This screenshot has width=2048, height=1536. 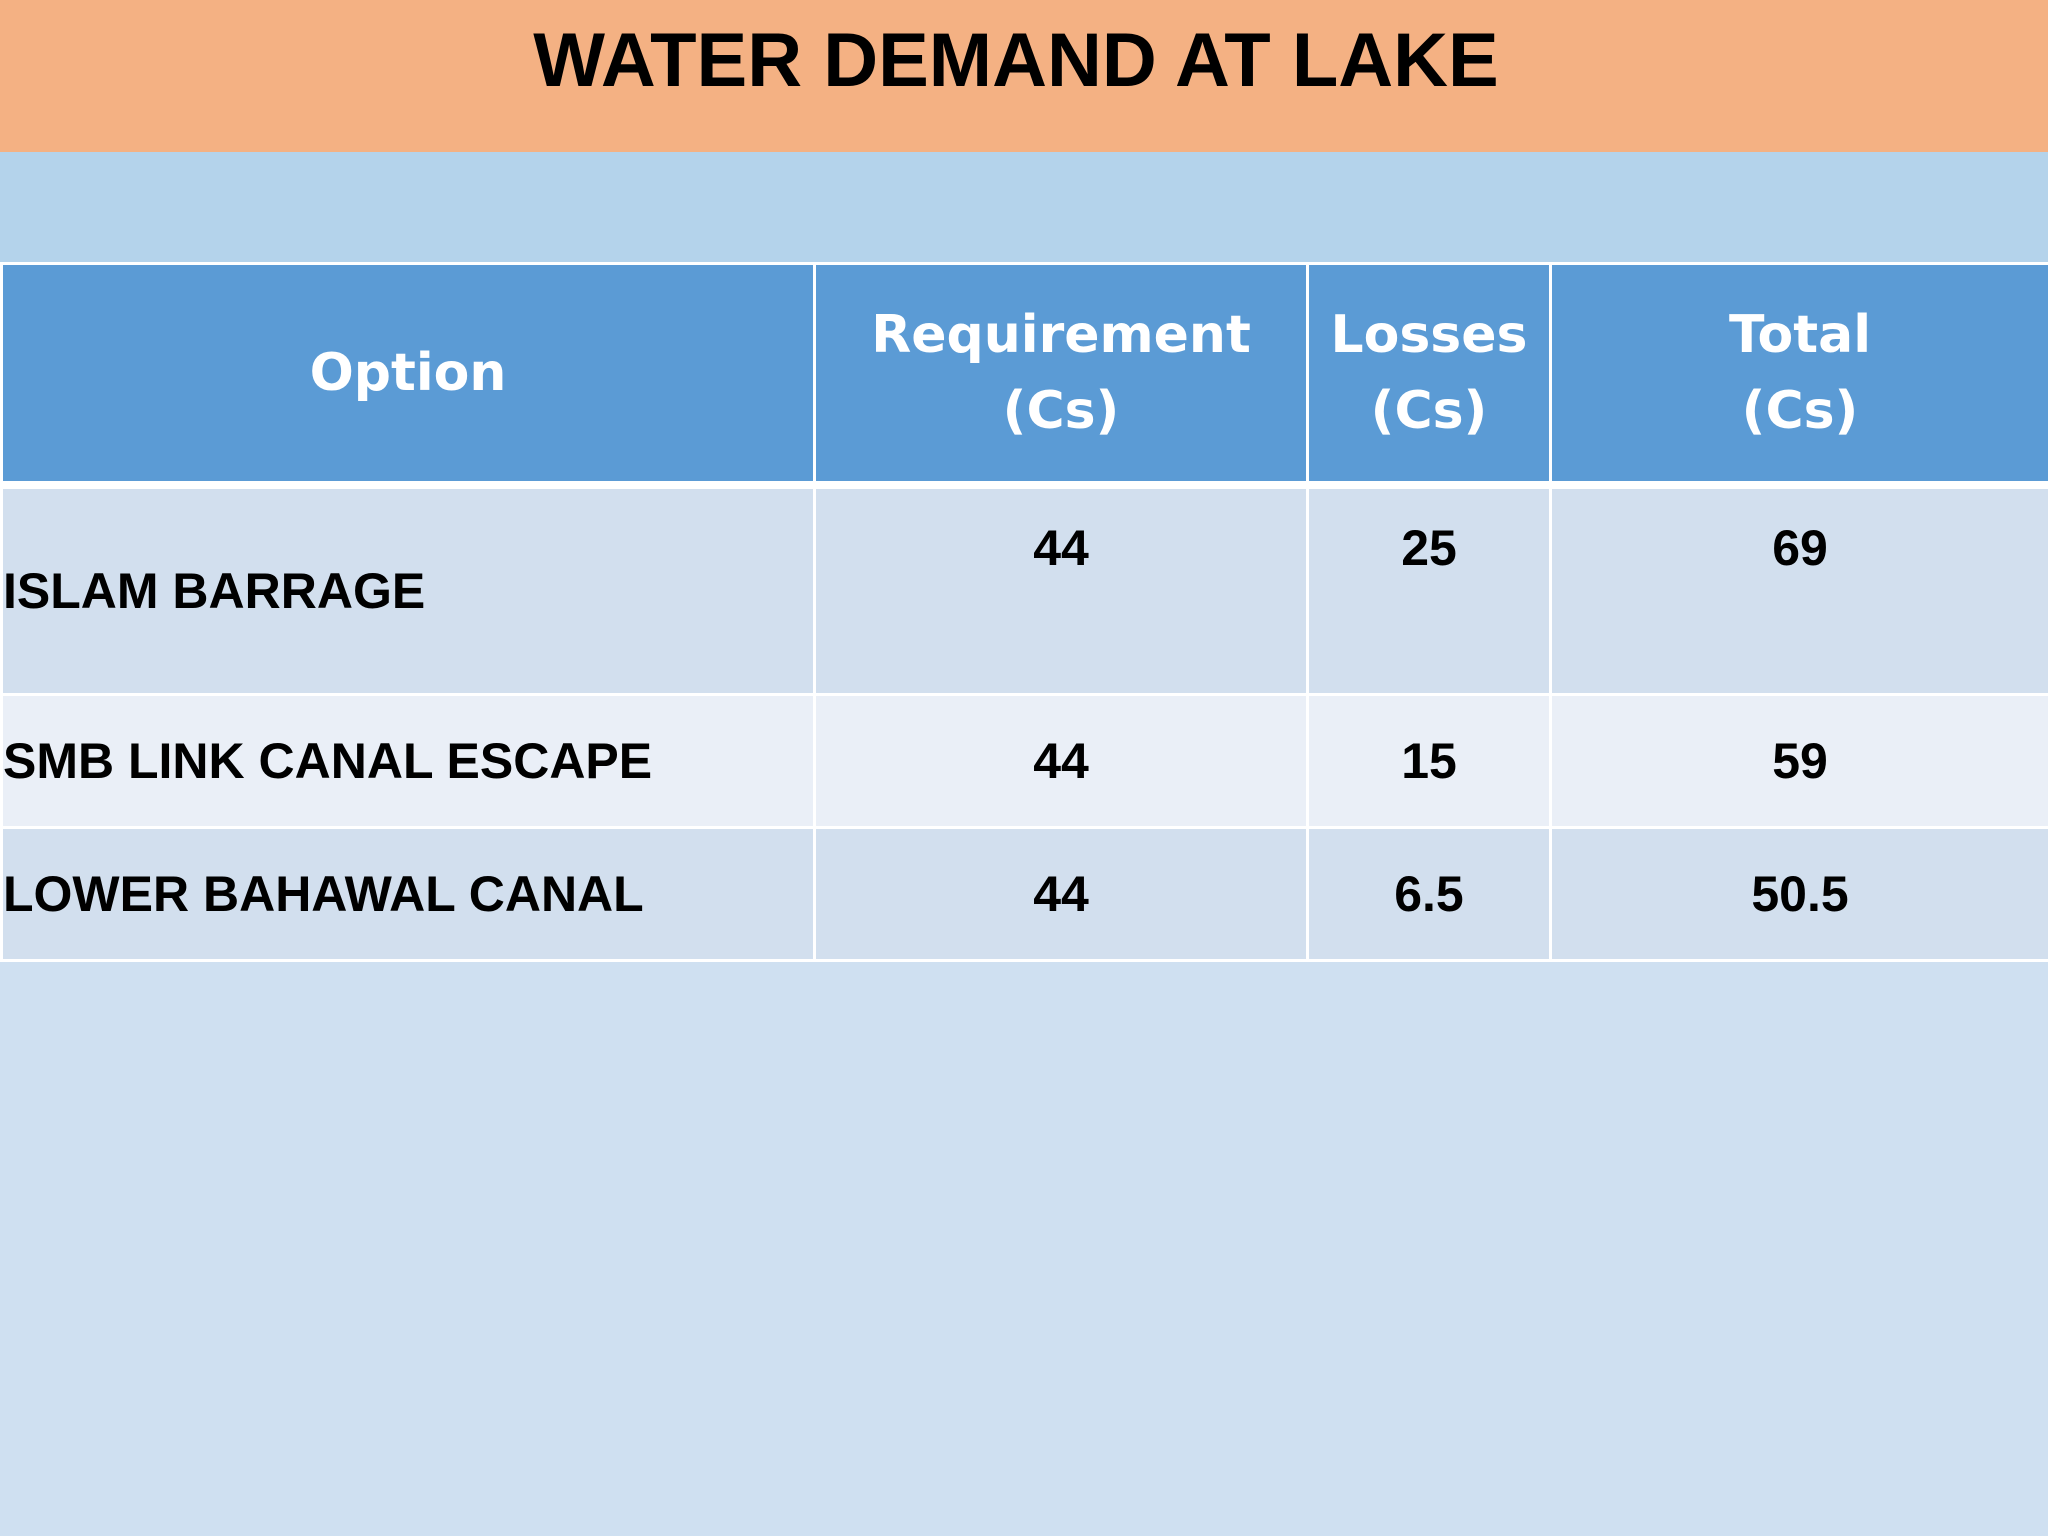 What do you see at coordinates (408, 589) in the screenshot?
I see `cell-option: ISLAM BARRAGE` at bounding box center [408, 589].